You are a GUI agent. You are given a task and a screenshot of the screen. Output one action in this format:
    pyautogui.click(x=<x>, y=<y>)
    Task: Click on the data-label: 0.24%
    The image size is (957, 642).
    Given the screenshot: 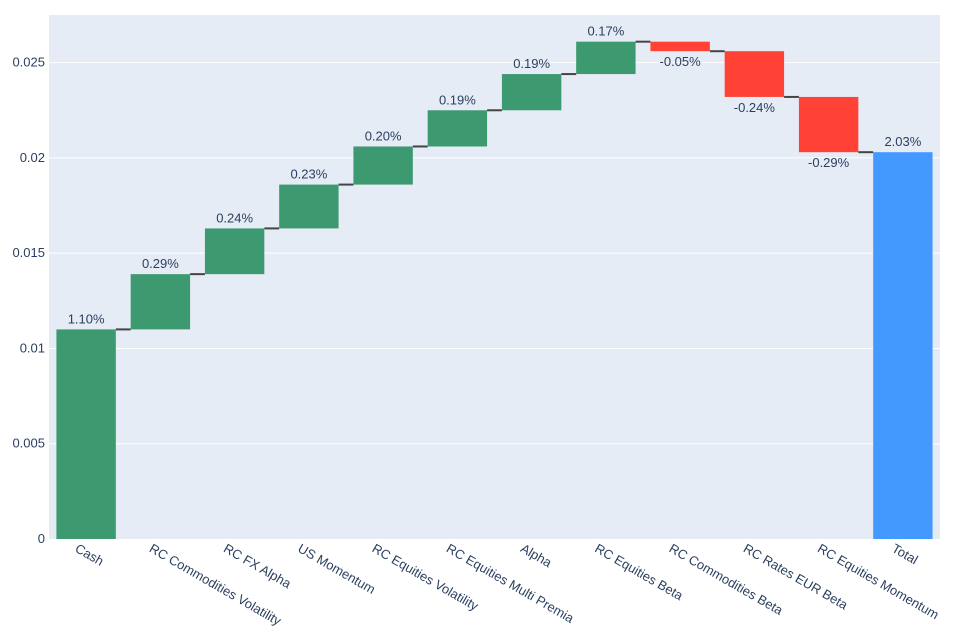 What is the action you would take?
    pyautogui.click(x=234, y=217)
    